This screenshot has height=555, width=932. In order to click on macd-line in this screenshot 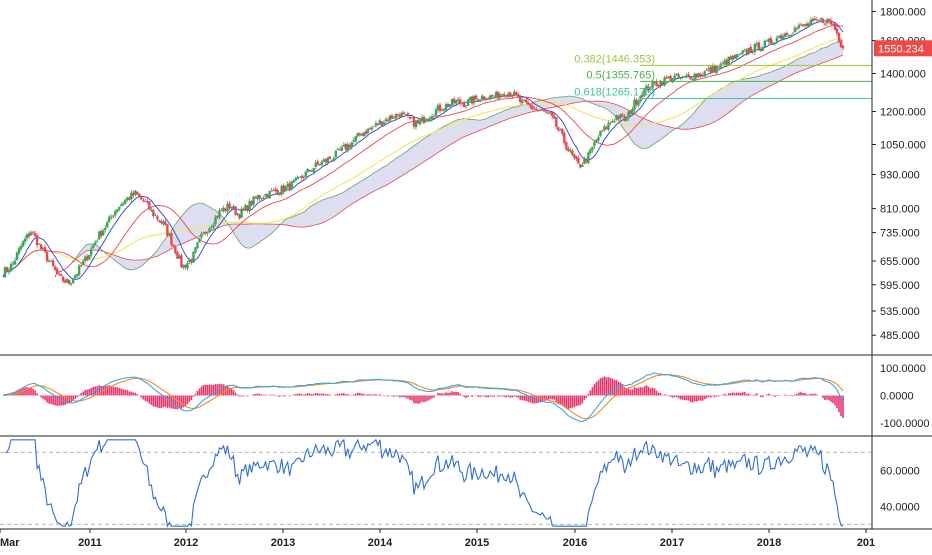, I will do `click(423, 397)`.